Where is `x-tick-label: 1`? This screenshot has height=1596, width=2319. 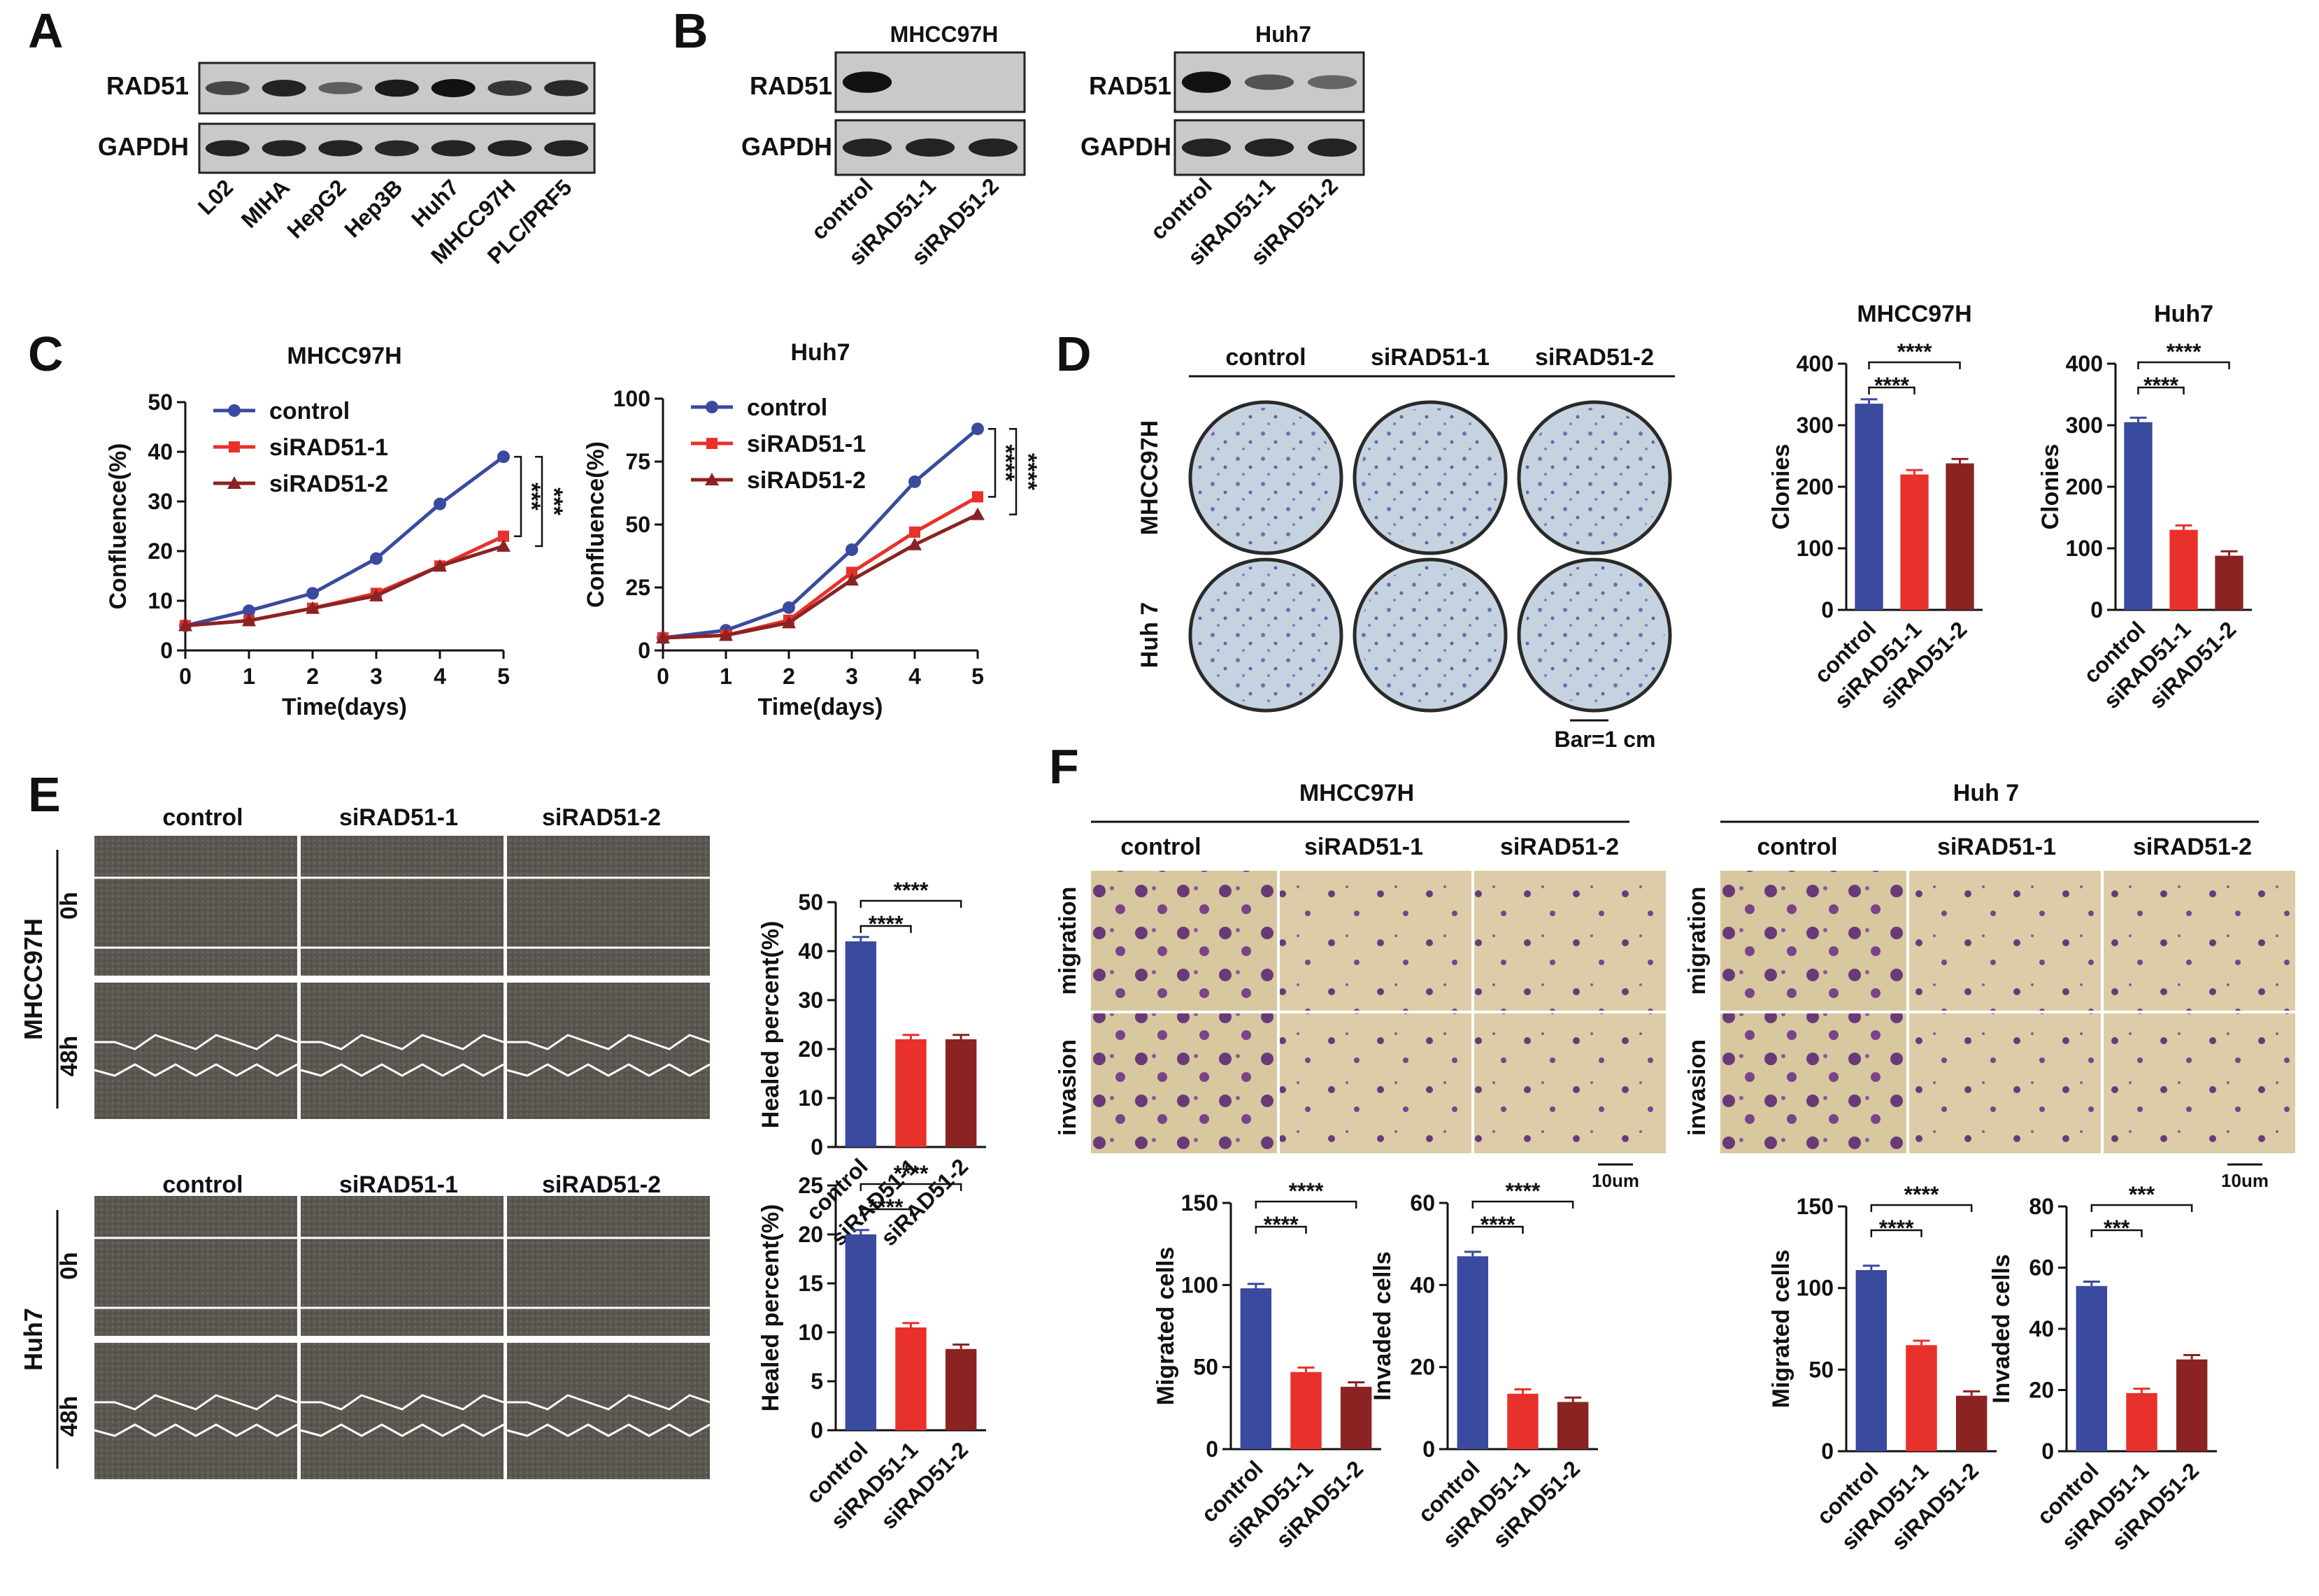 x-tick-label: 1 is located at coordinates (726, 676).